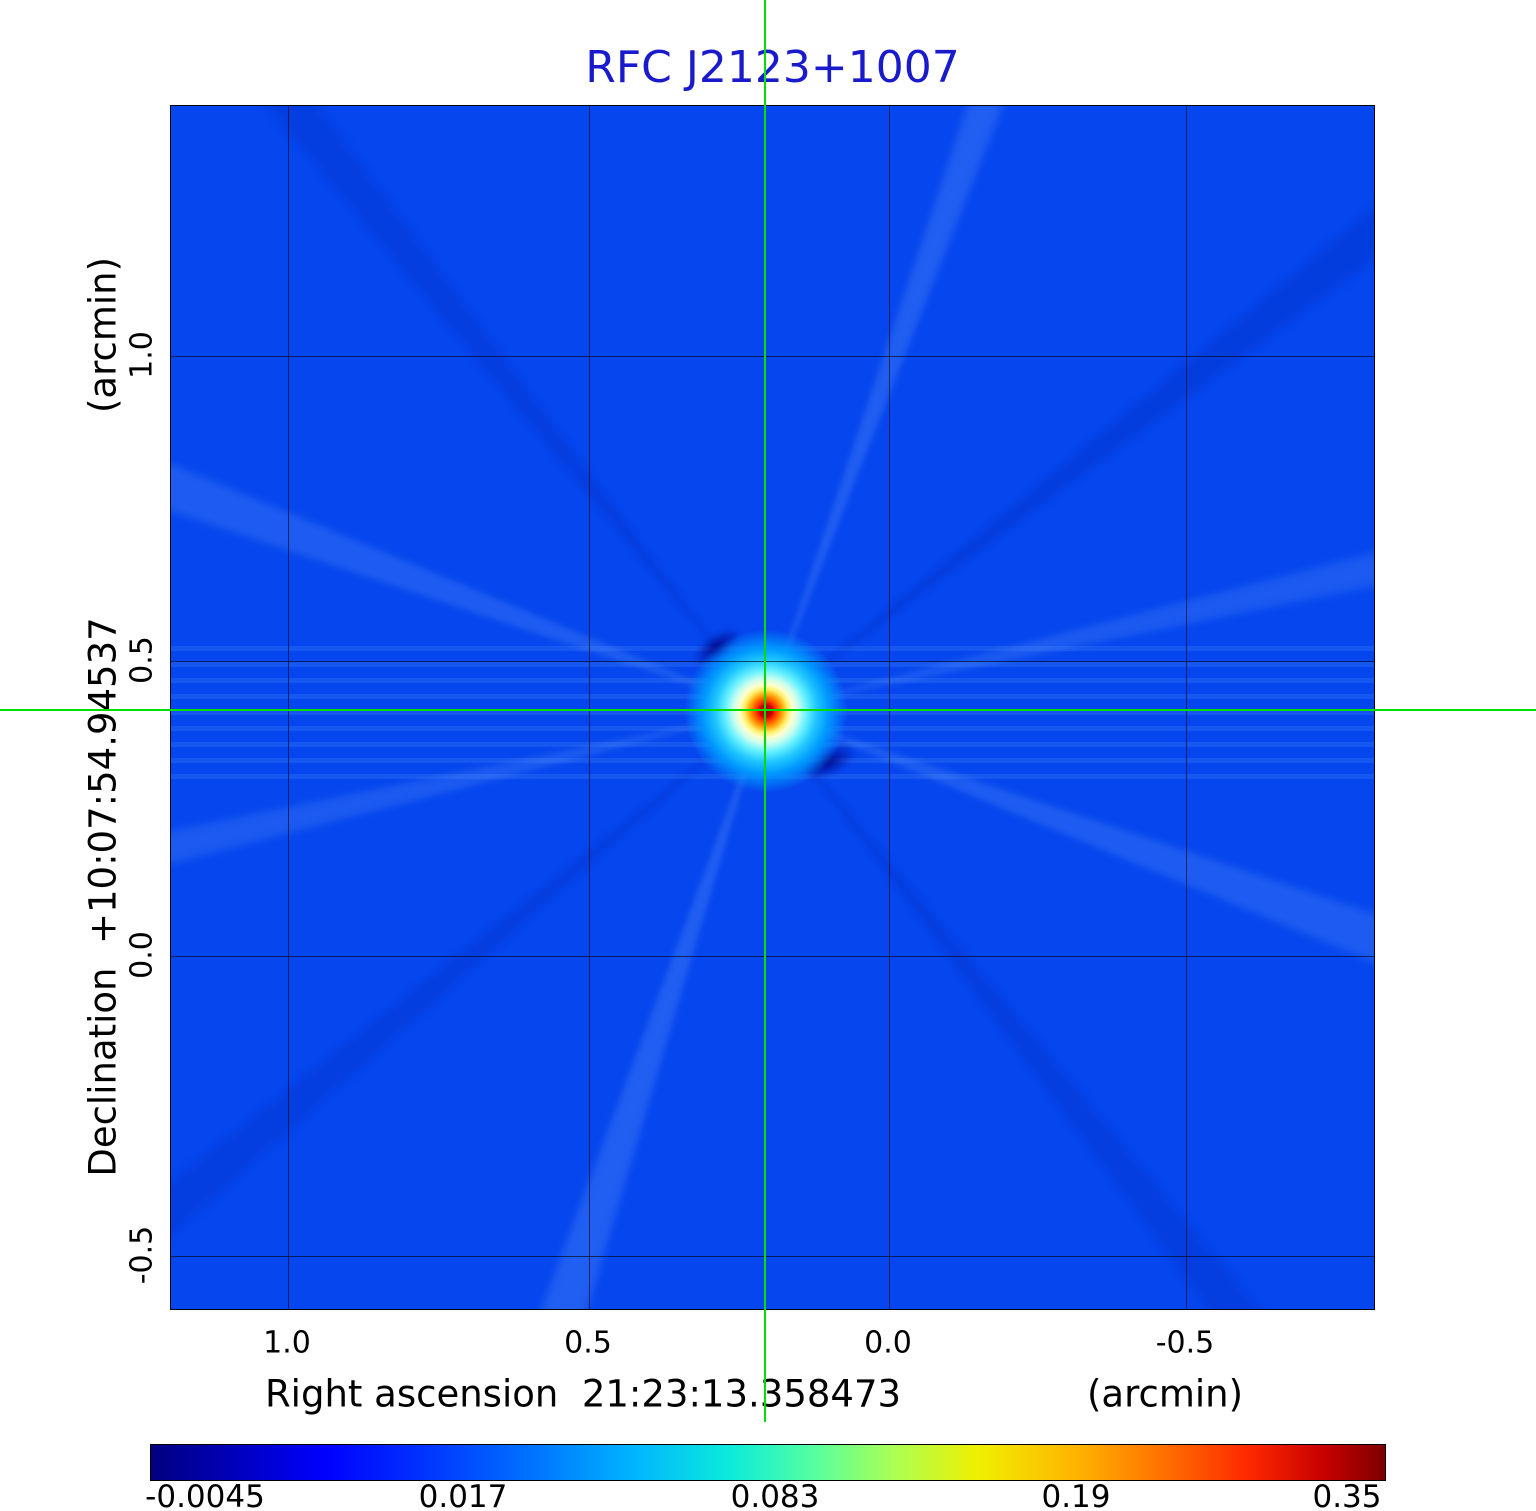 This screenshot has width=1536, height=1511. I want to click on x-axis-label: Right ascension 21:23:13.358473, so click(583, 1394).